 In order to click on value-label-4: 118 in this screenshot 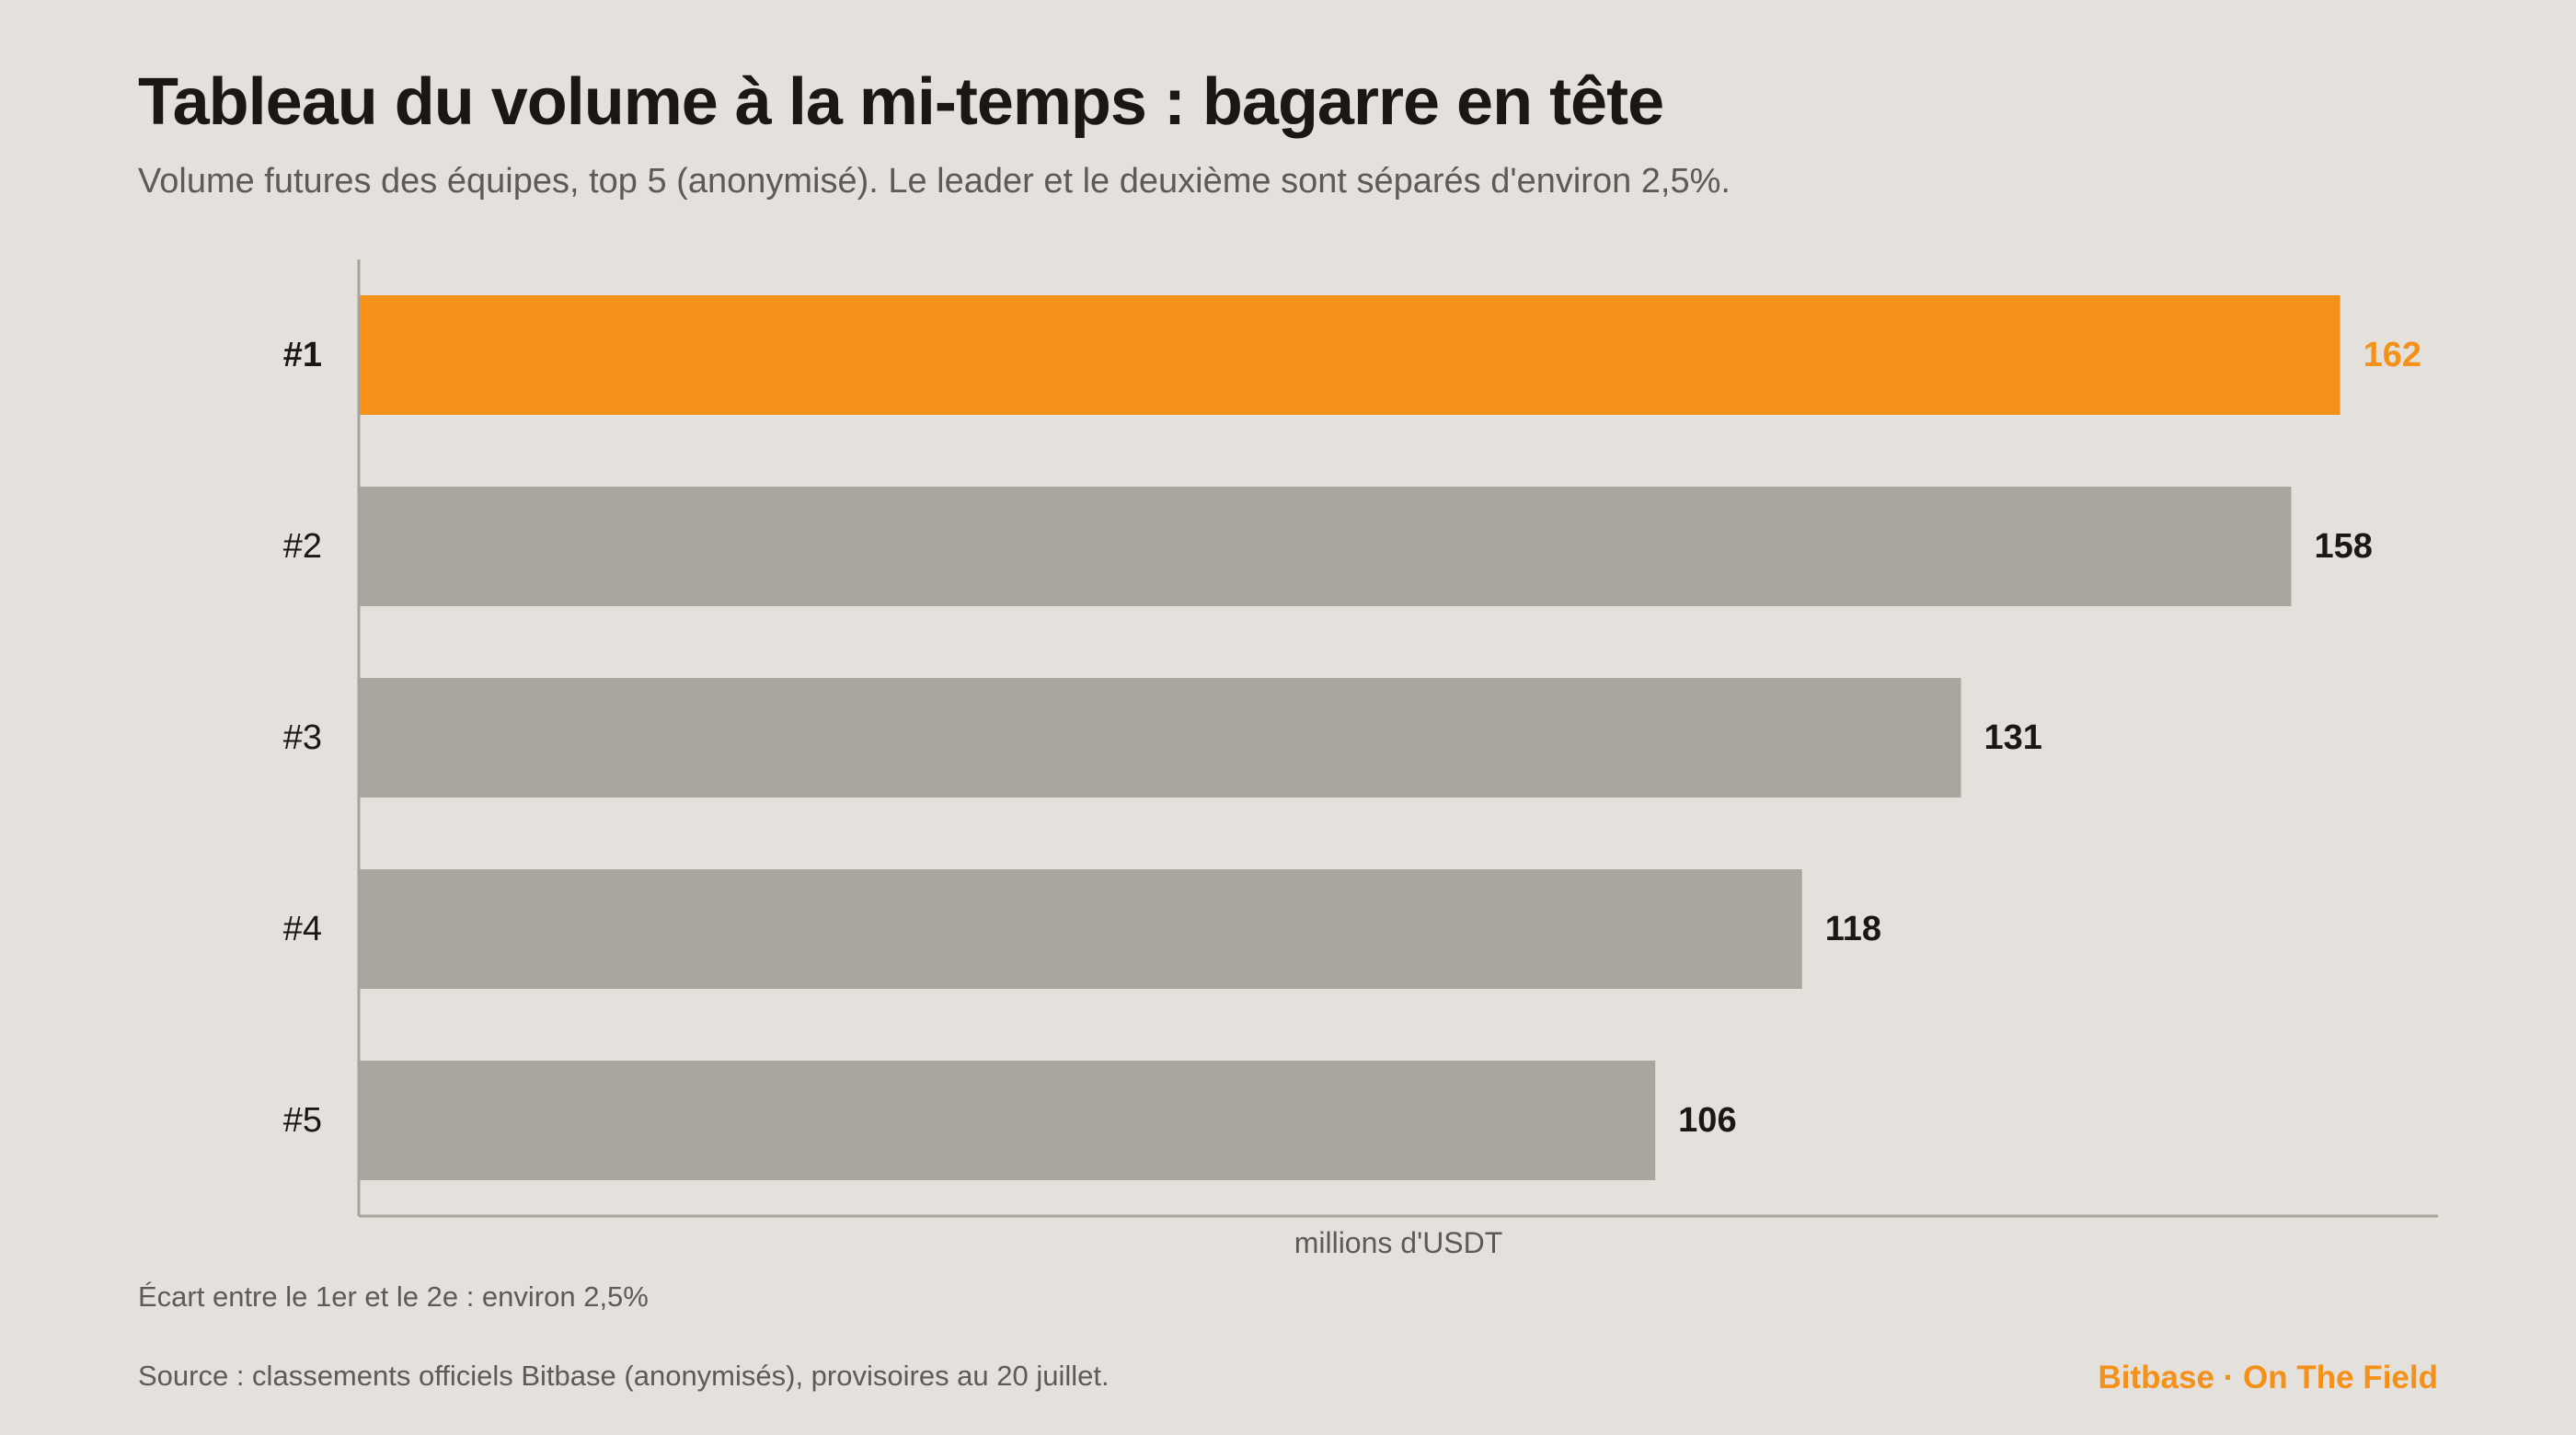, I will do `click(1853, 929)`.